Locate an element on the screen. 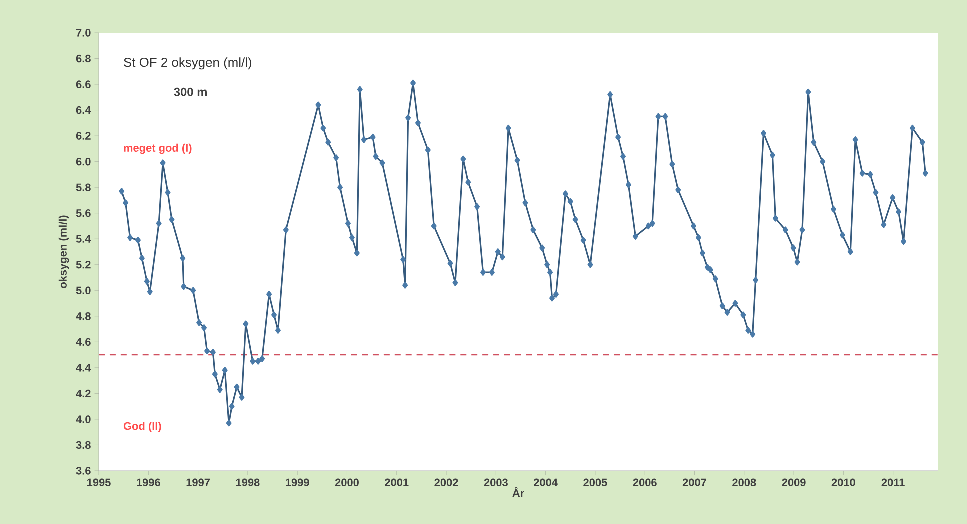 The image size is (967, 524). y-tick-label: 3.6 is located at coordinates (83, 471).